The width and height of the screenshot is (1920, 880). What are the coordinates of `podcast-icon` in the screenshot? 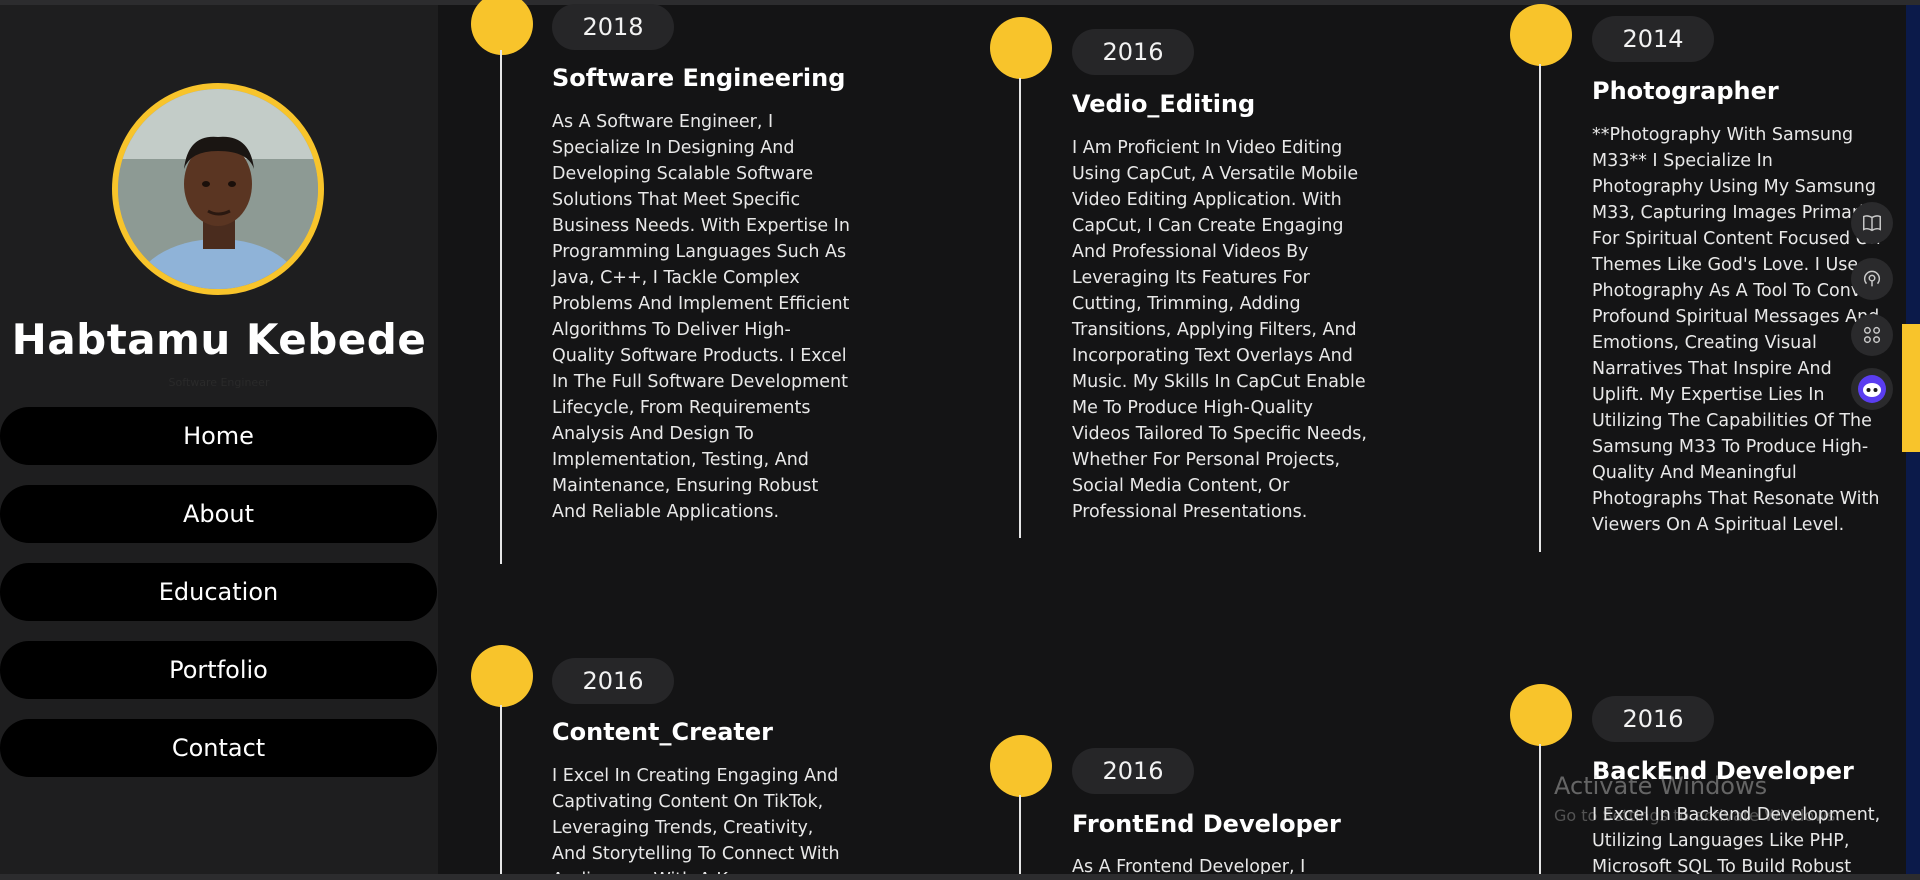 It's located at (1872, 279).